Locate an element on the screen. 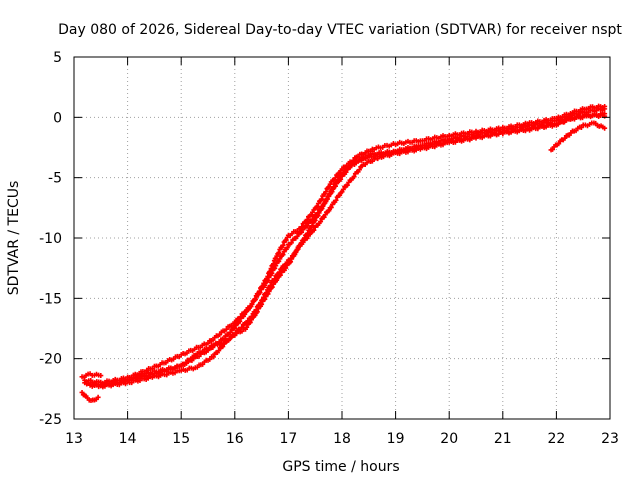  x-tick-label: 19 is located at coordinates (396, 439).